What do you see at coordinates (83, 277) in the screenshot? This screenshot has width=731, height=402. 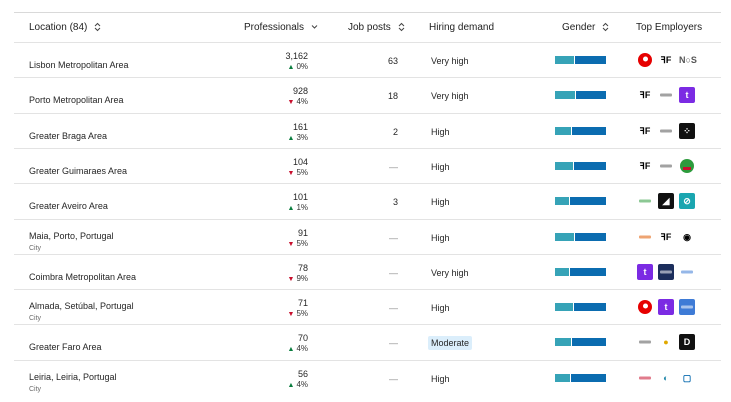 I see `location-name: Coimbra Metropolitan Area` at bounding box center [83, 277].